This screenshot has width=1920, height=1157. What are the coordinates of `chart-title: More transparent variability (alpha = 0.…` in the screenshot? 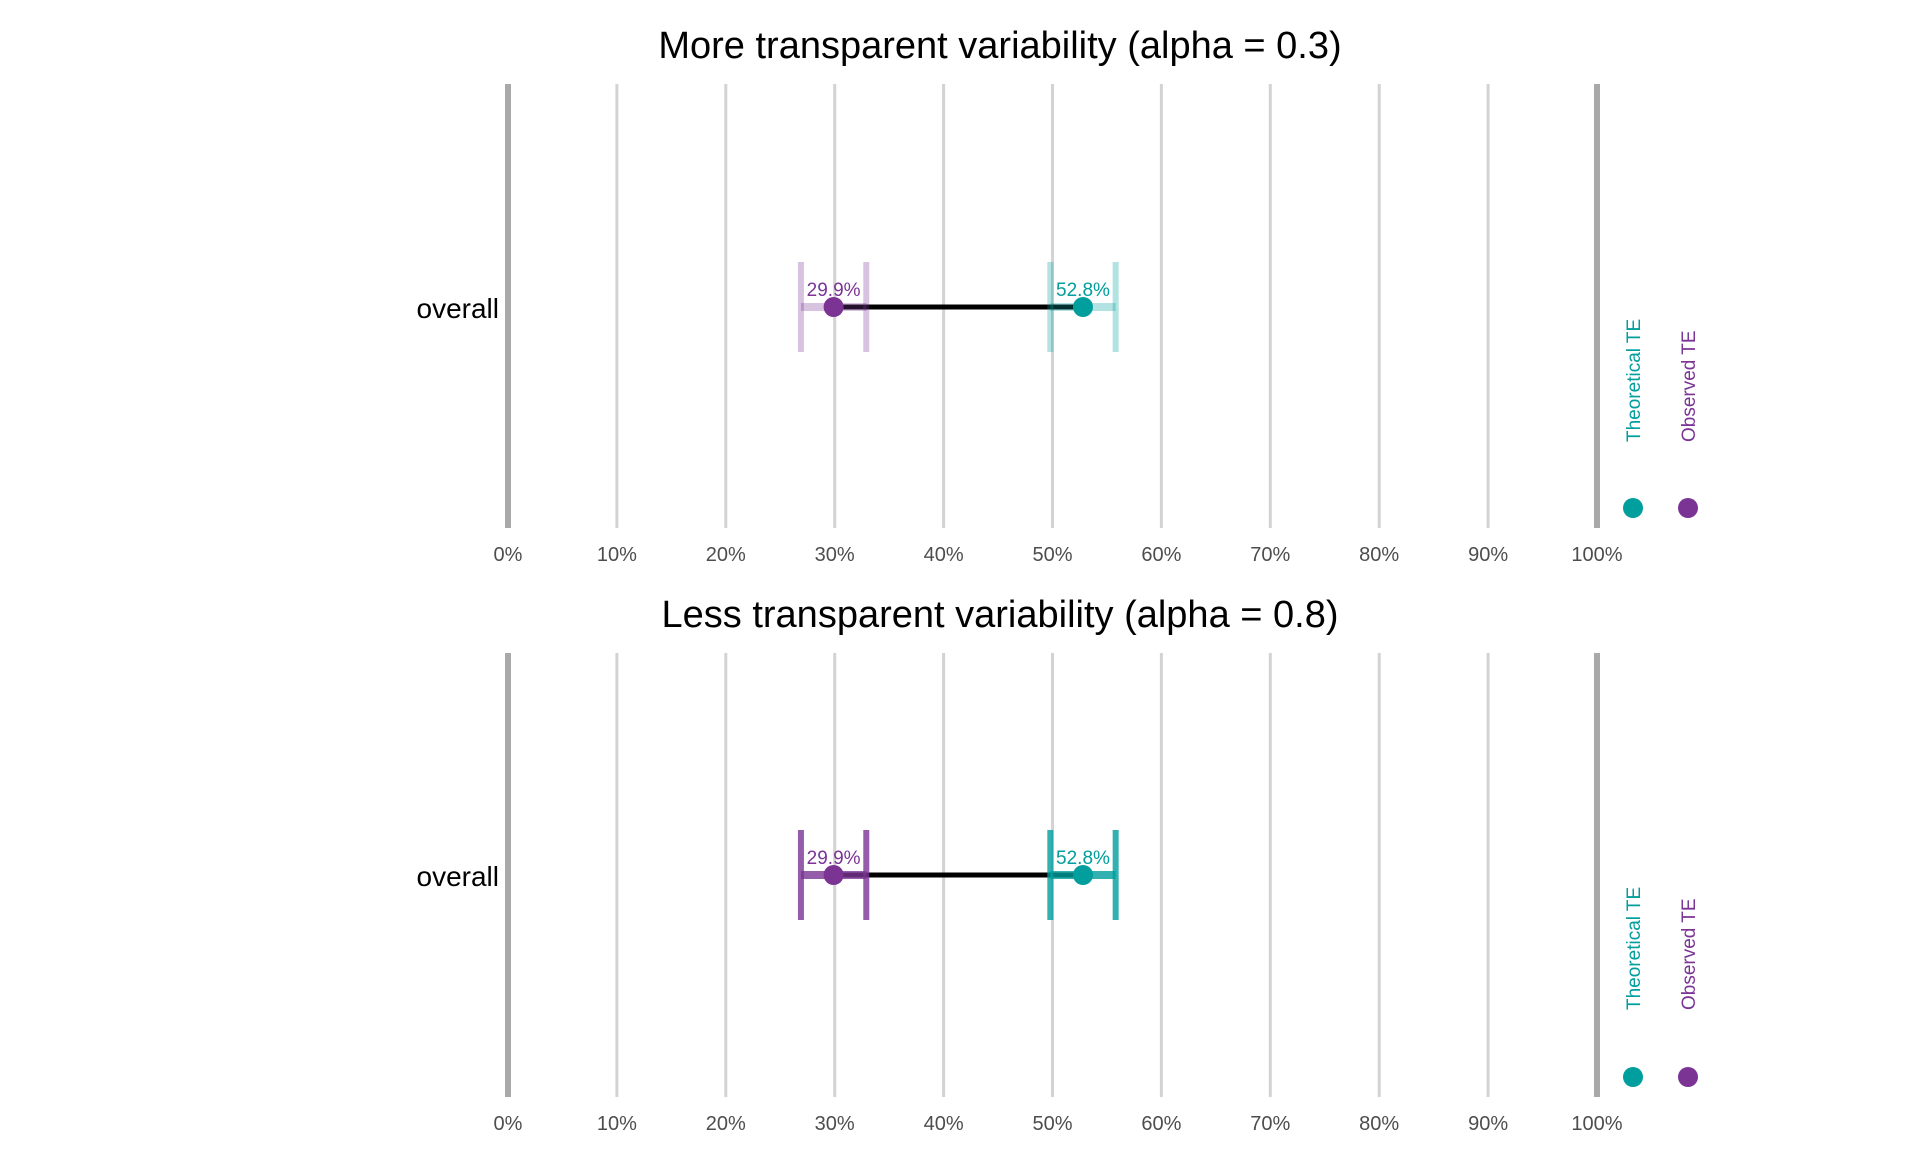 It's located at (999, 46).